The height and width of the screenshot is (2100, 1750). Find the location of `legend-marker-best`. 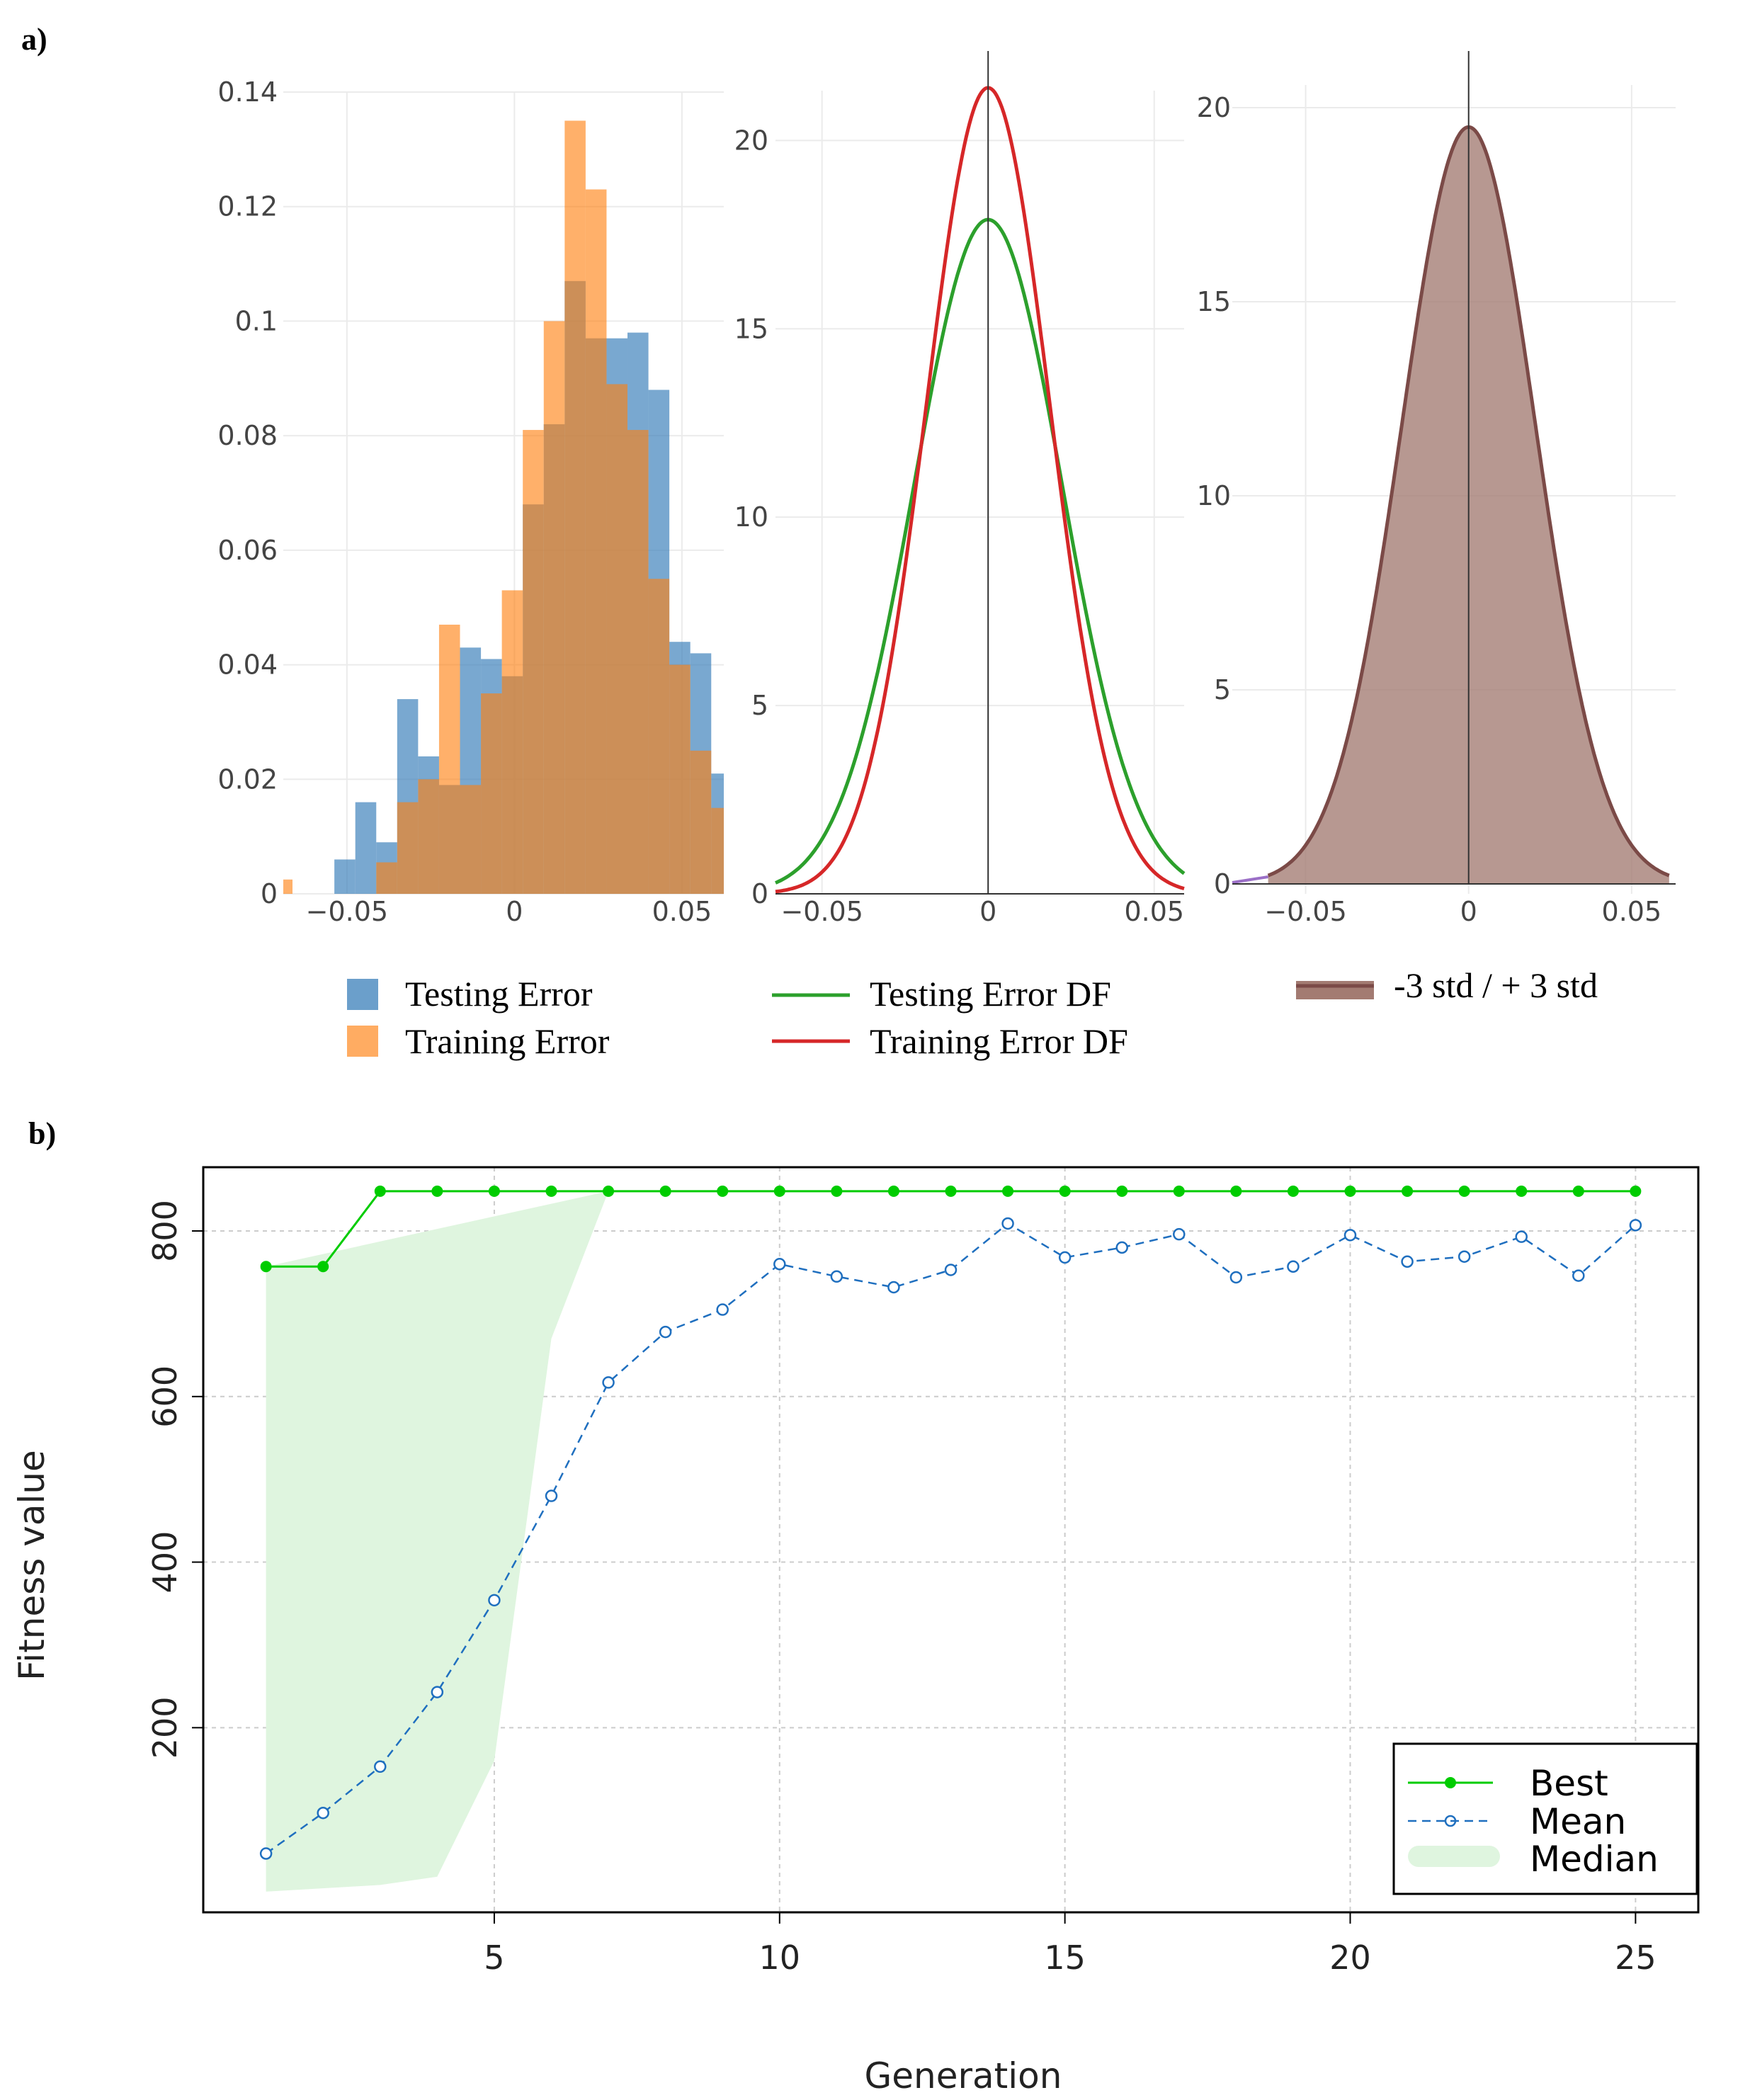

legend-marker-best is located at coordinates (1450, 1782).